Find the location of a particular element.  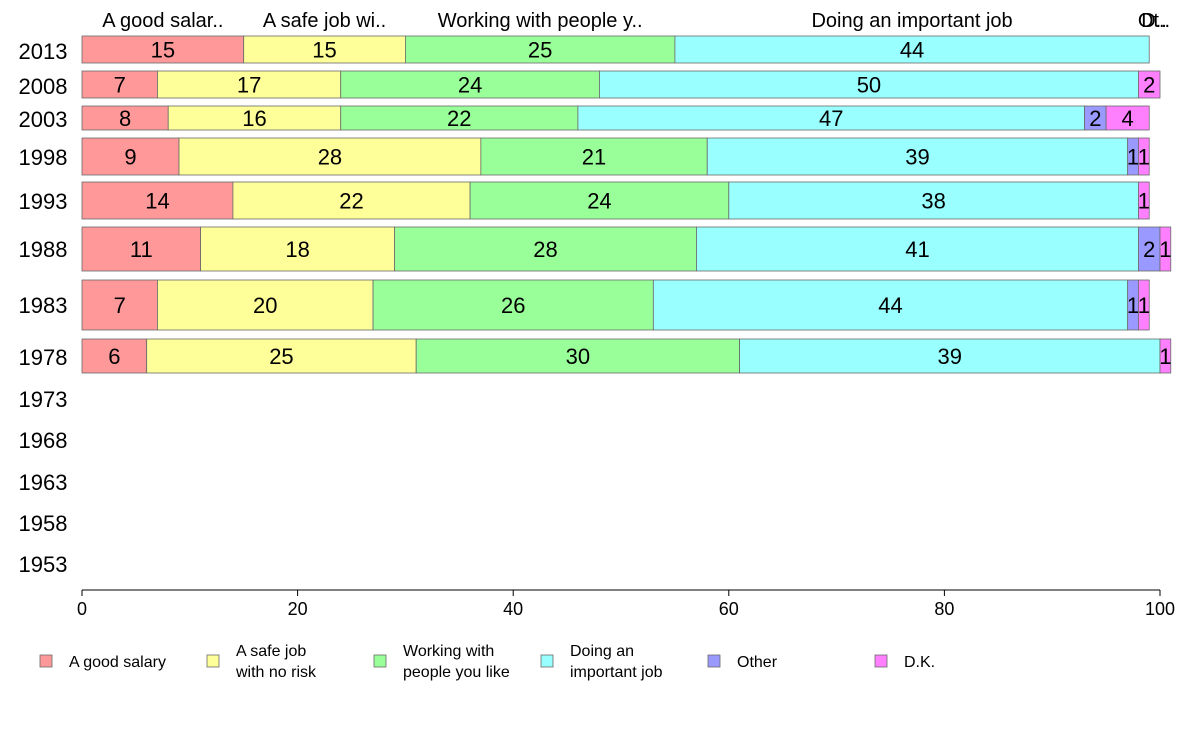

year-label-1968: 1968 is located at coordinates (43, 440).